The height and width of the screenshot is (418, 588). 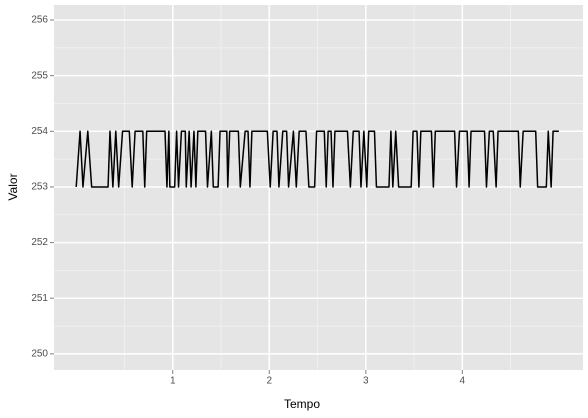 What do you see at coordinates (39, 354) in the screenshot?
I see `y-tick-label: 250` at bounding box center [39, 354].